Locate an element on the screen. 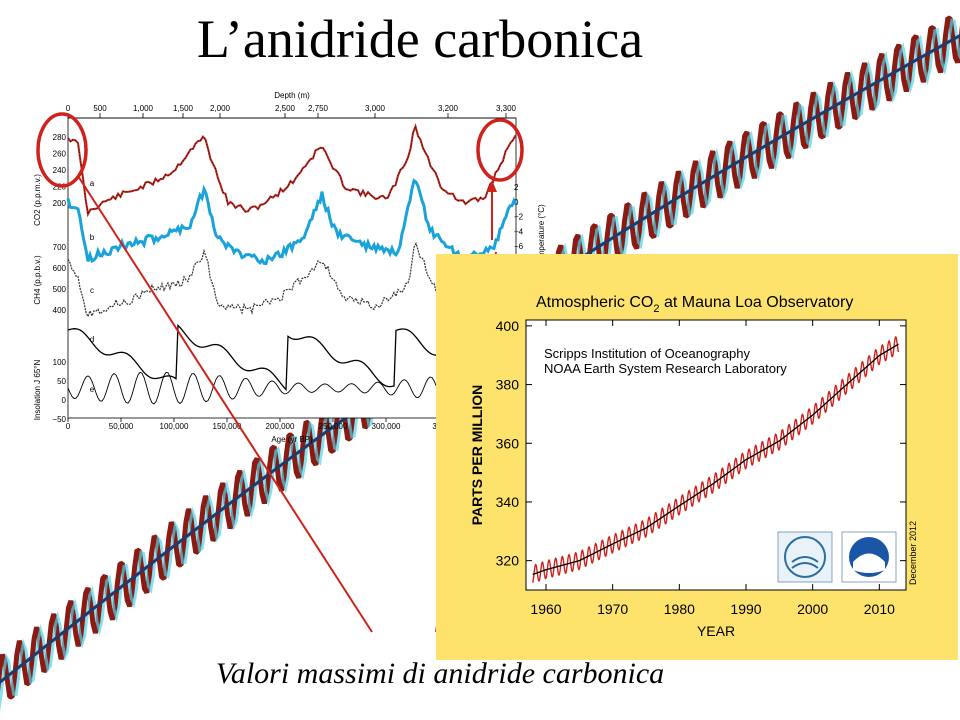  temperature-tick-label: −4 is located at coordinates (519, 231).